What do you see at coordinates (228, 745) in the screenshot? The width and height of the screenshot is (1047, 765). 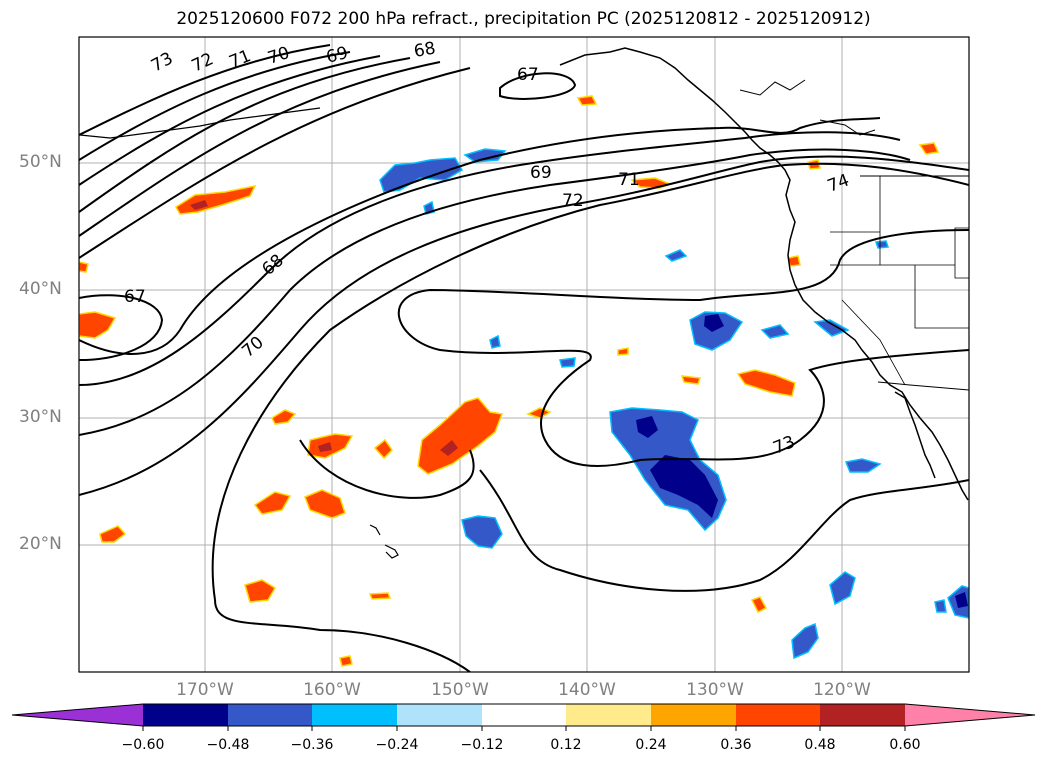 I see `colorbar-label: −0.48` at bounding box center [228, 745].